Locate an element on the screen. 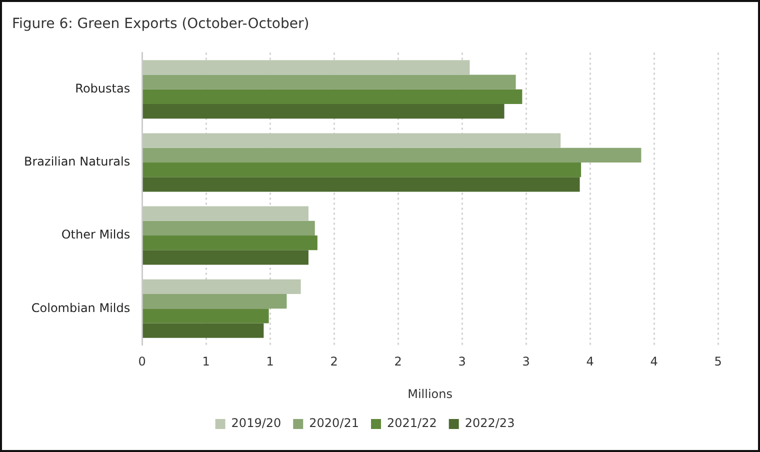  y-tick-label: Robustas is located at coordinates (102, 88).